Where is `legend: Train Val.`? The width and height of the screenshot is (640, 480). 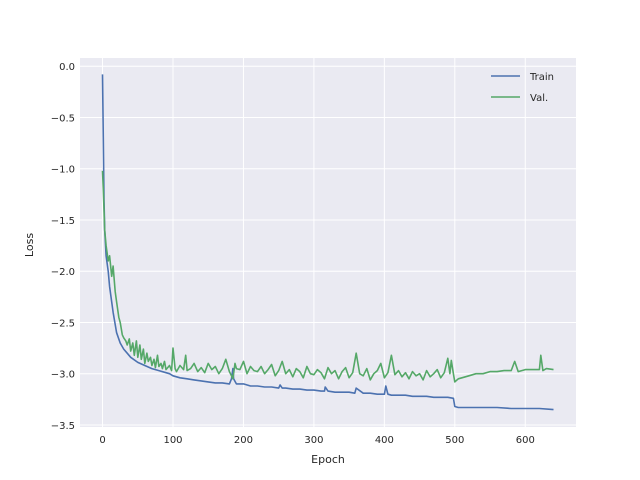 legend: Train Val. is located at coordinates (522, 88).